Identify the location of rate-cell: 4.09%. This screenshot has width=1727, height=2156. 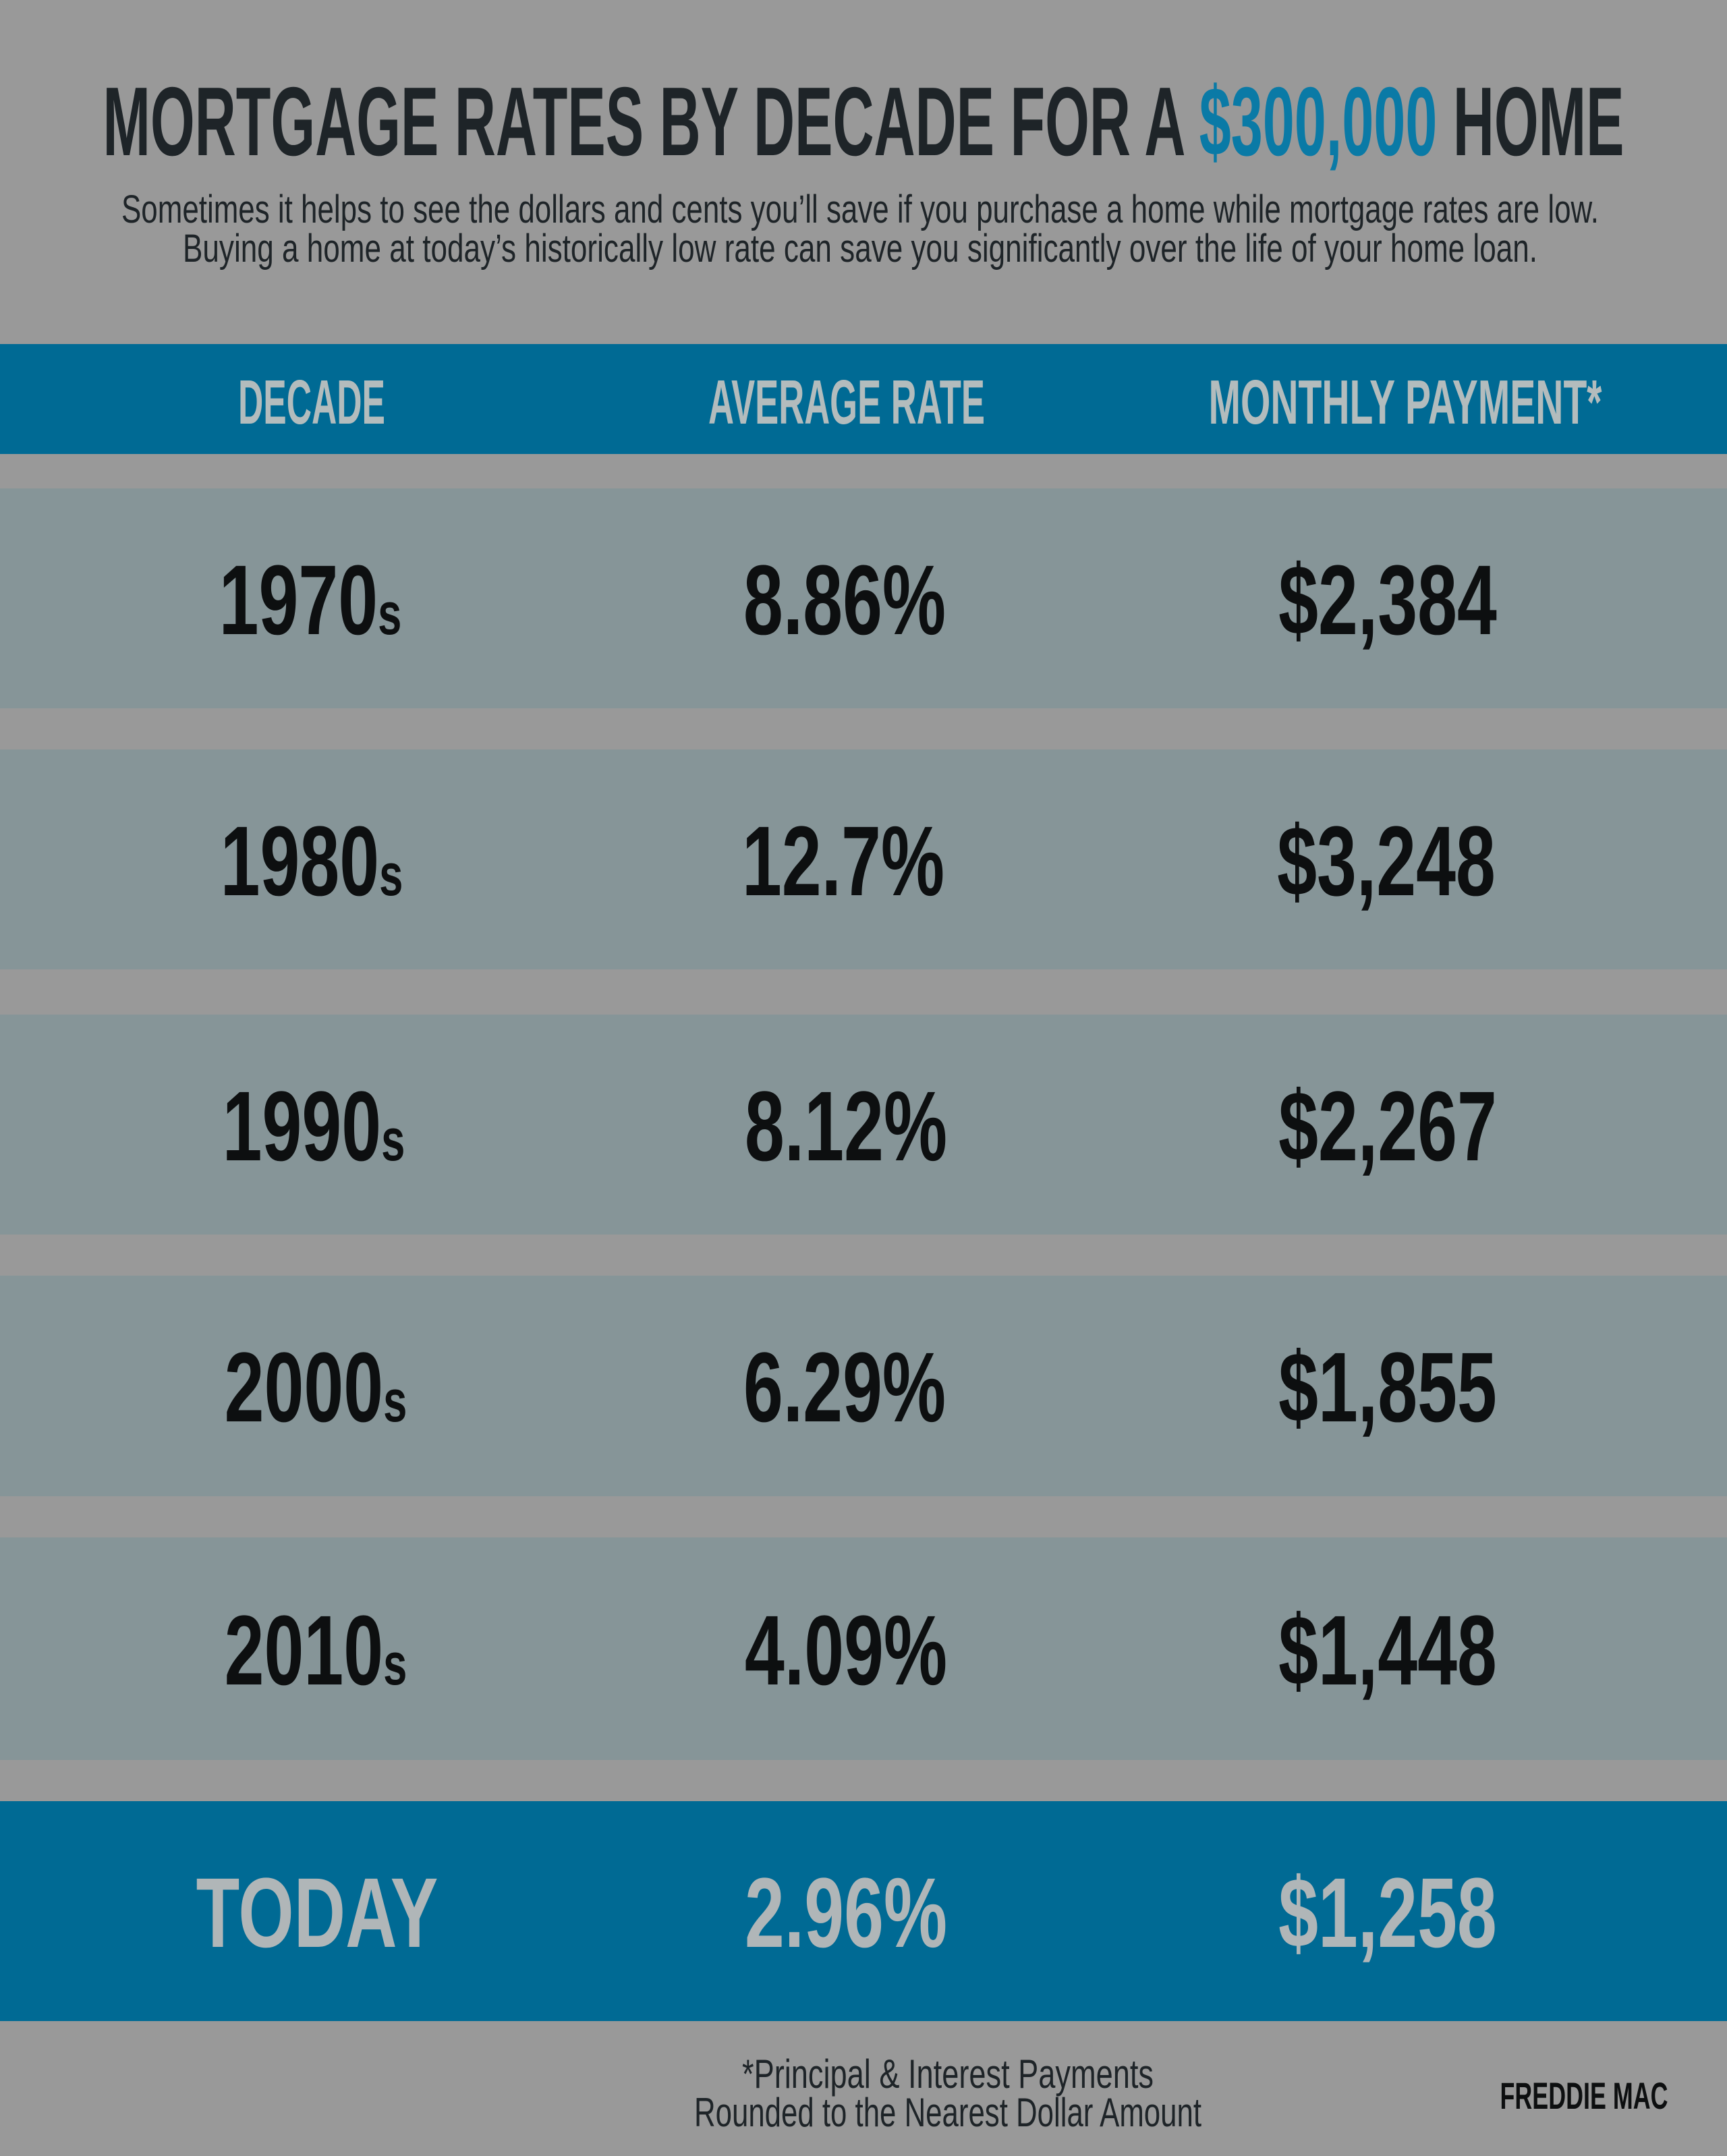
(846, 1650).